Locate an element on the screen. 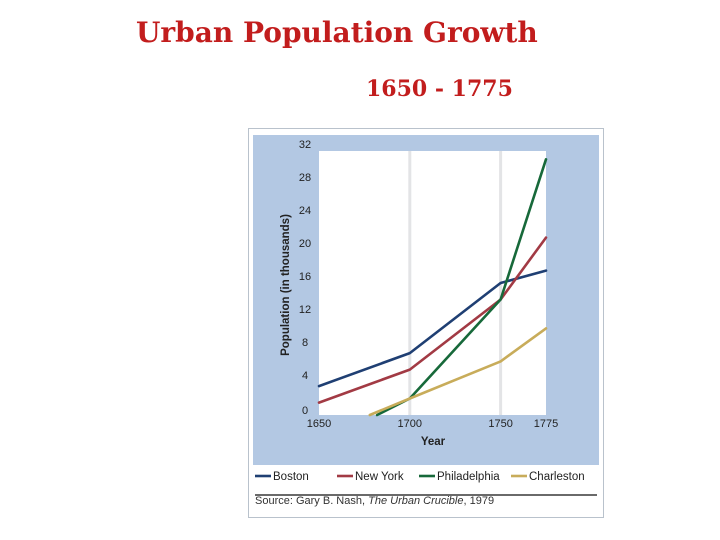  source-work-title: The Urban Crucible is located at coordinates (416, 501).